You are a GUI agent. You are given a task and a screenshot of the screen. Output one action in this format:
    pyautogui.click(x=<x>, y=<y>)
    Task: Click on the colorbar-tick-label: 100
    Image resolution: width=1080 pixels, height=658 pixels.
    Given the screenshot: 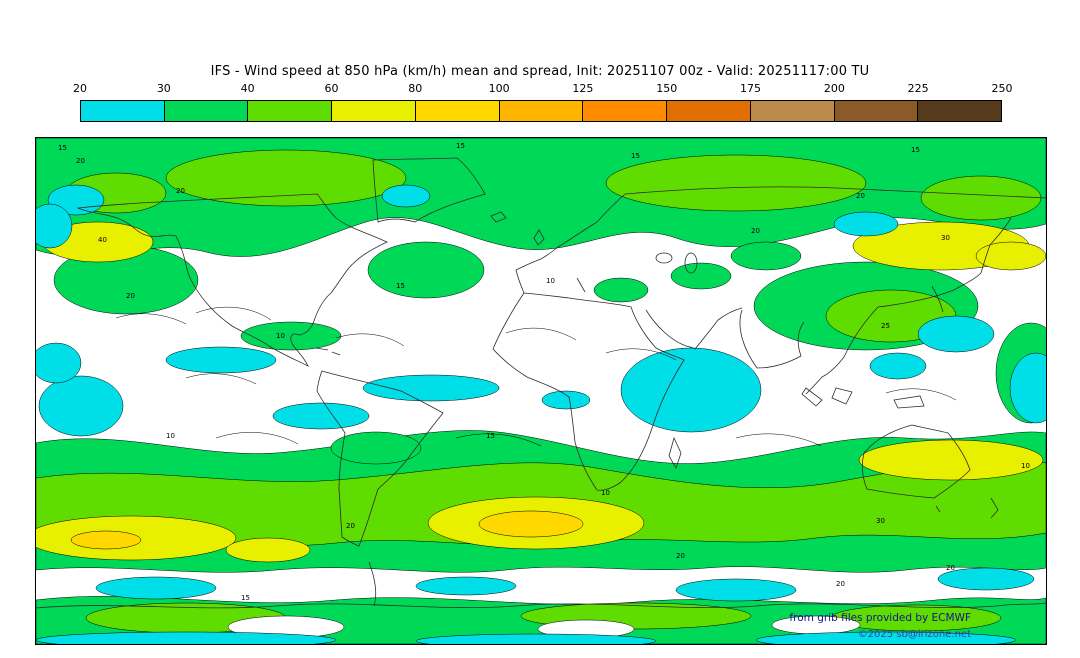 What is the action you would take?
    pyautogui.click(x=499, y=88)
    